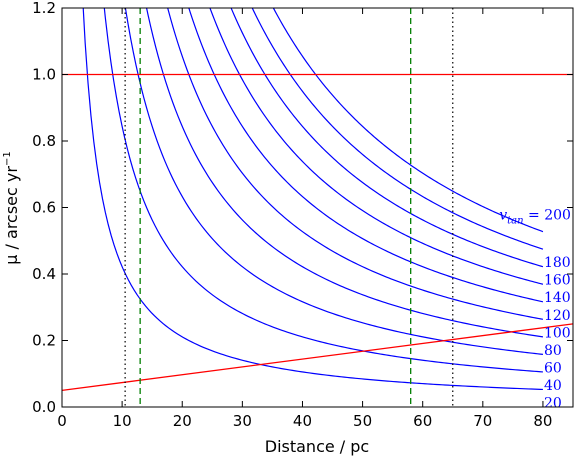 This screenshot has width=574, height=457. What do you see at coordinates (557, 281) in the screenshot?
I see `curve-label-160: 160` at bounding box center [557, 281].